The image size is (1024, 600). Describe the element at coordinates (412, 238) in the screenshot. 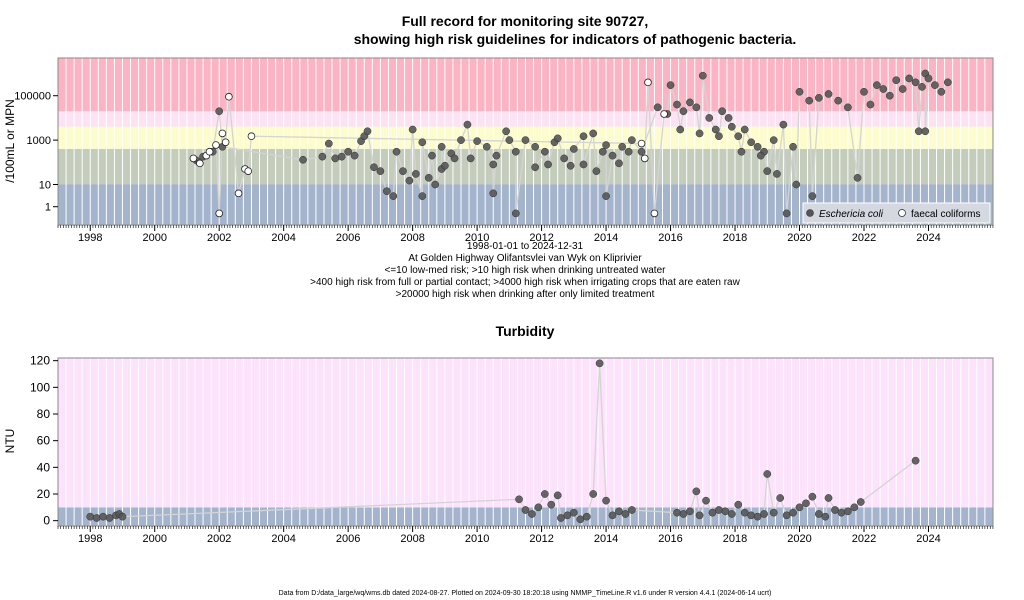

I see `x-tick-label: 2008` at that location.